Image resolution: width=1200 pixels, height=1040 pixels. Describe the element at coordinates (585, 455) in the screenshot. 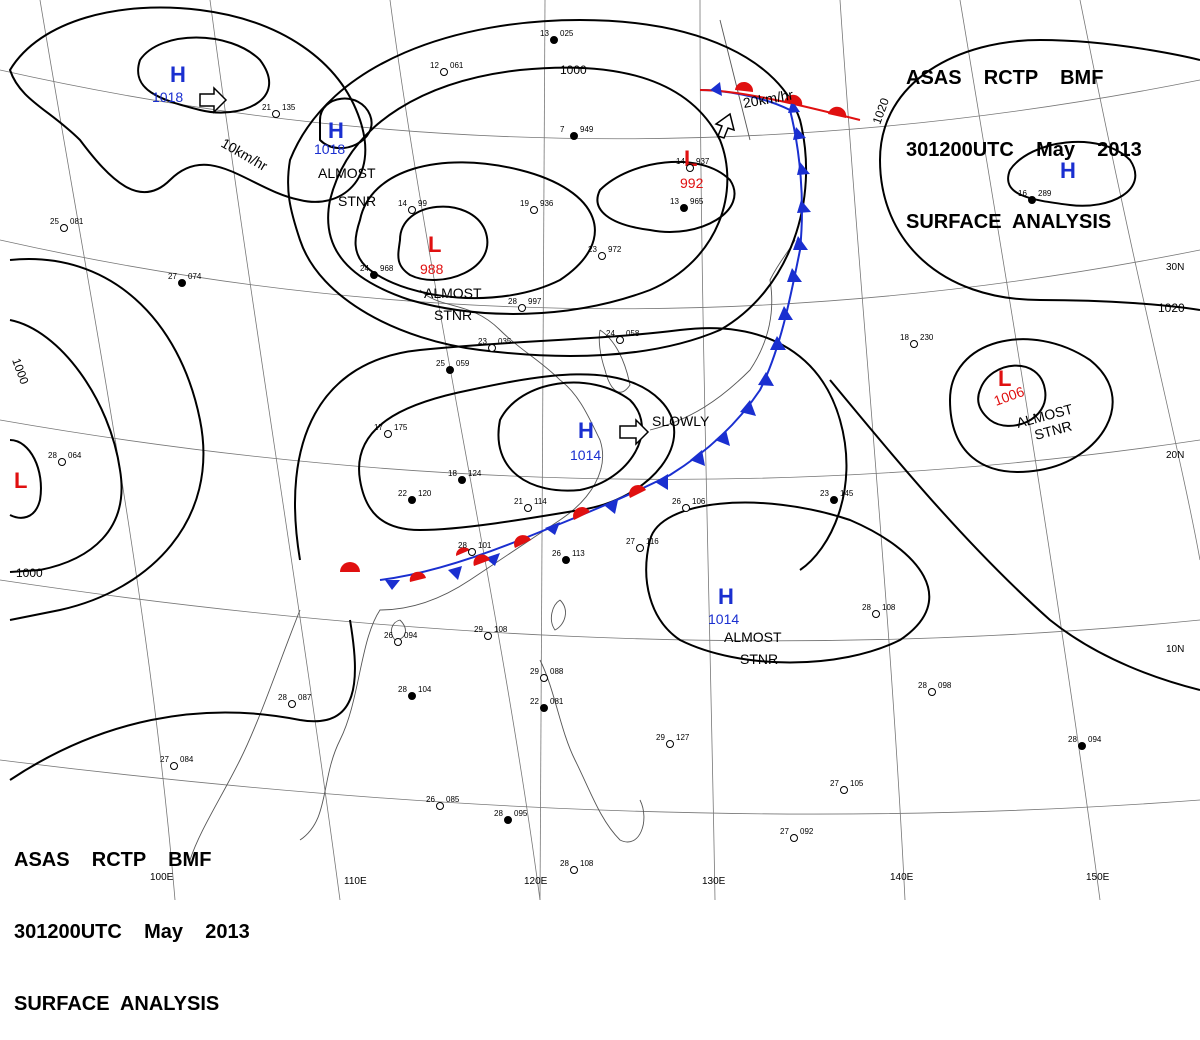

I see `high-value: 1014` at that location.